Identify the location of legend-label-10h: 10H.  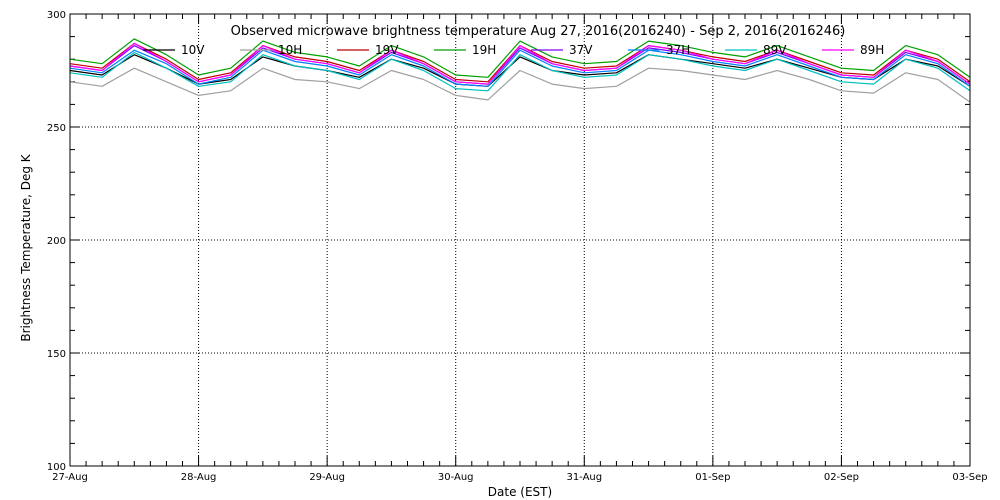
(290, 50).